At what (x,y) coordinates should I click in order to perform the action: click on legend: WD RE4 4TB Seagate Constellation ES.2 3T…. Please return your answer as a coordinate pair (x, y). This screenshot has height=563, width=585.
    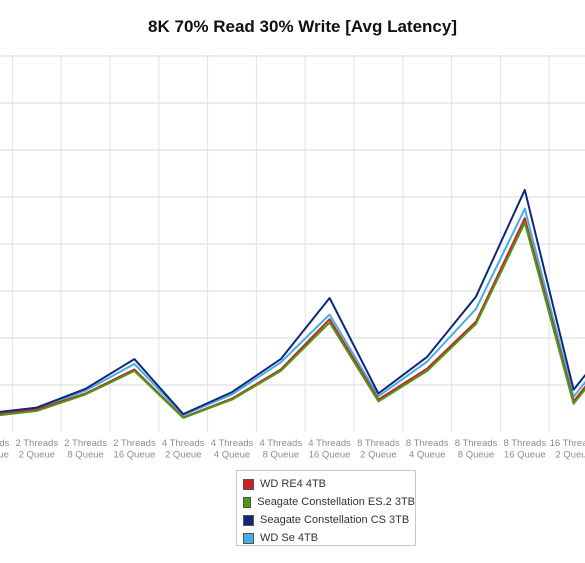
    Looking at the image, I should click on (326, 508).